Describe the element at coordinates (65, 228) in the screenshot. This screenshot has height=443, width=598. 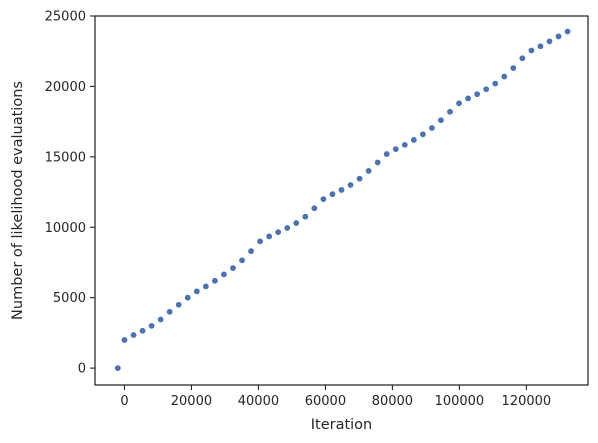
I see `y-tick-label: 10000` at that location.